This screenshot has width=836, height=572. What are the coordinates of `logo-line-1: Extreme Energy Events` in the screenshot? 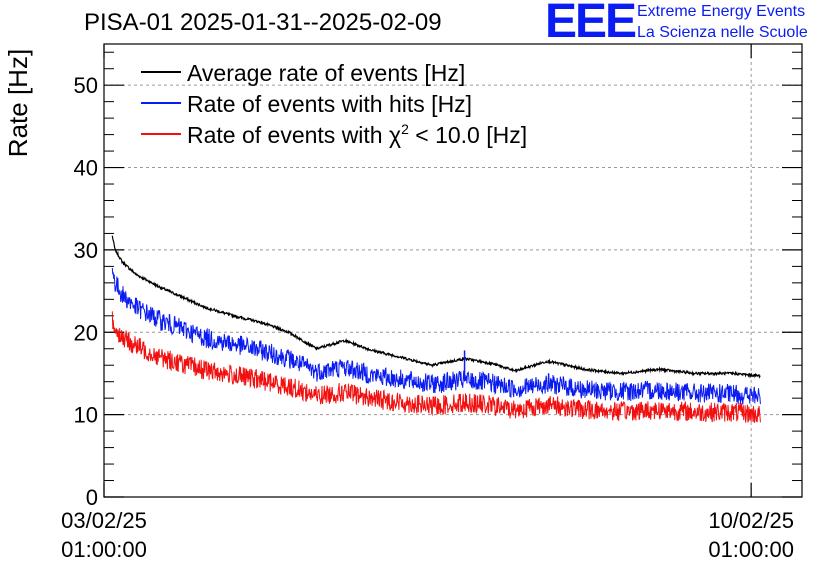 It's located at (721, 11).